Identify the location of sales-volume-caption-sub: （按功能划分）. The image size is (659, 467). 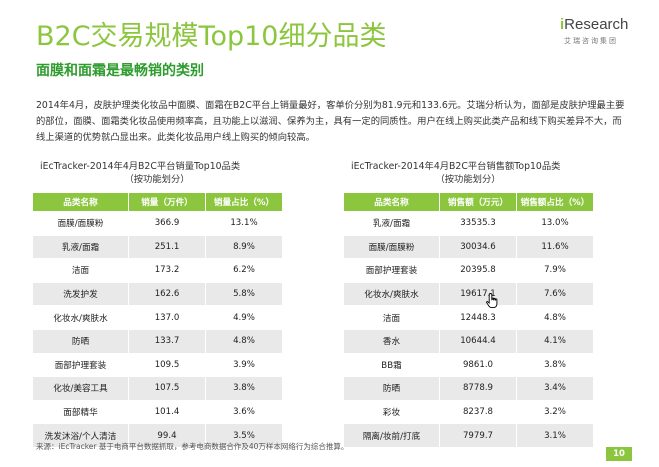
(157, 179).